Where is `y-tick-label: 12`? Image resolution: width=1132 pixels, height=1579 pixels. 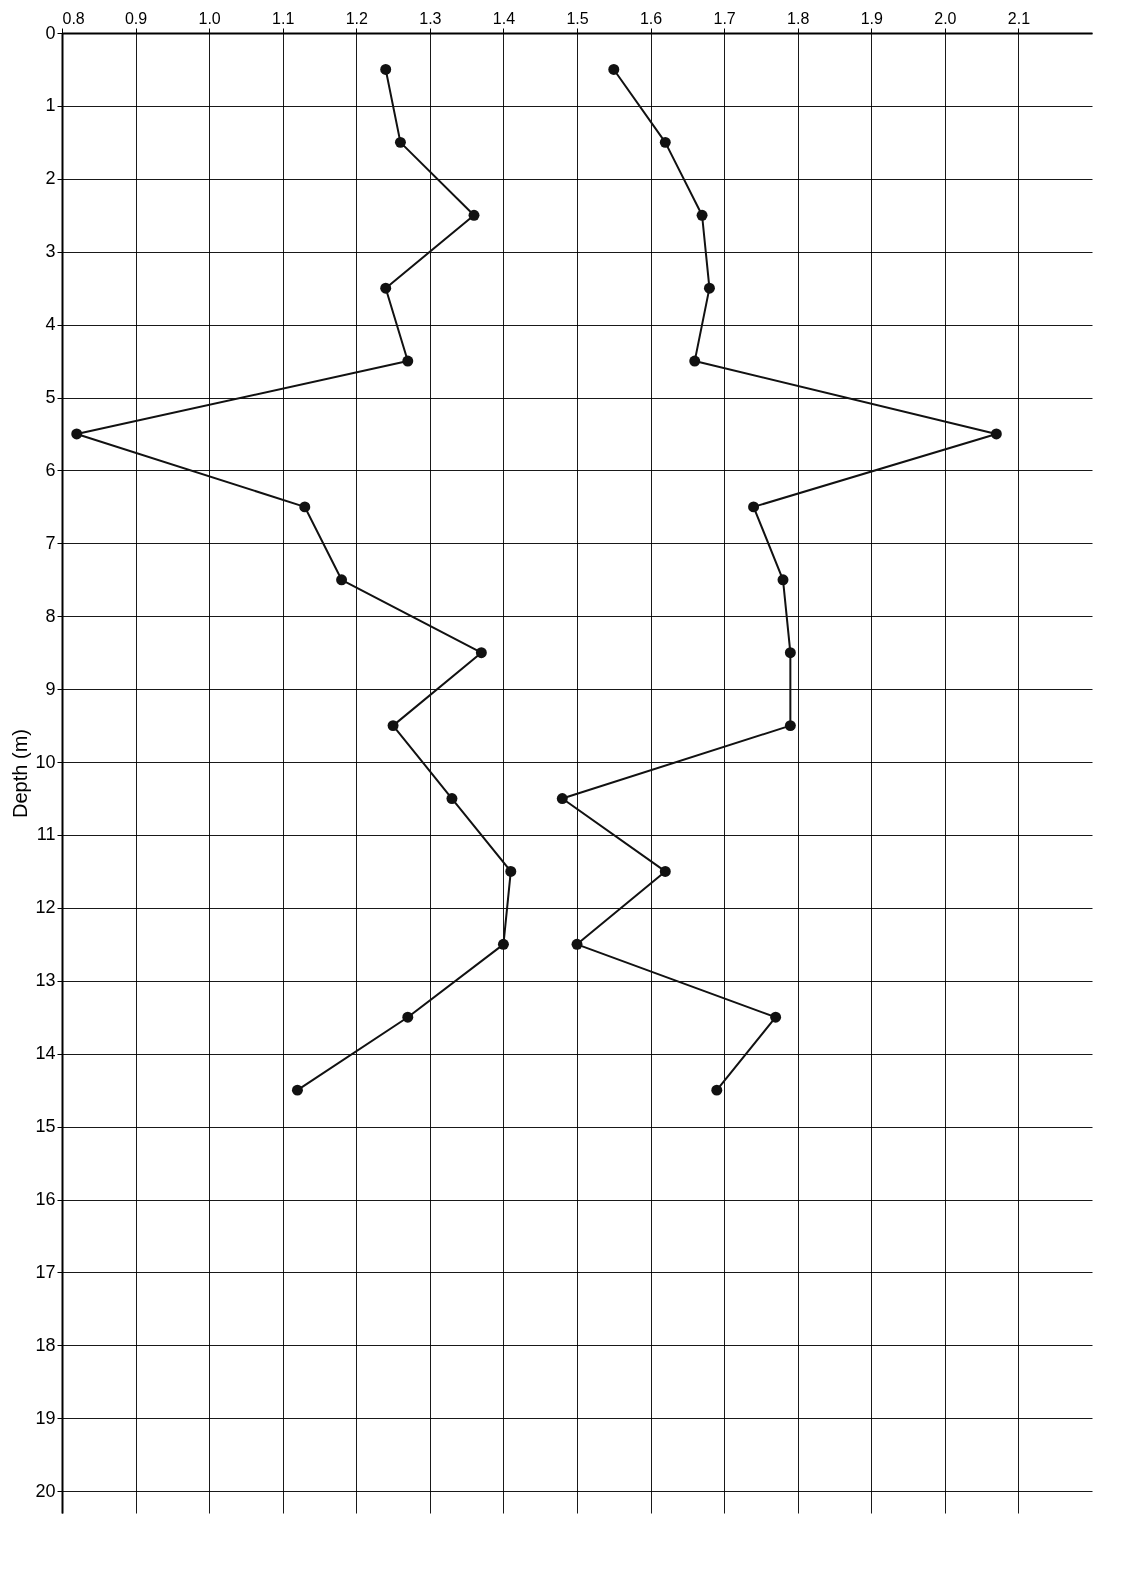
y-tick-label: 12 is located at coordinates (45, 907).